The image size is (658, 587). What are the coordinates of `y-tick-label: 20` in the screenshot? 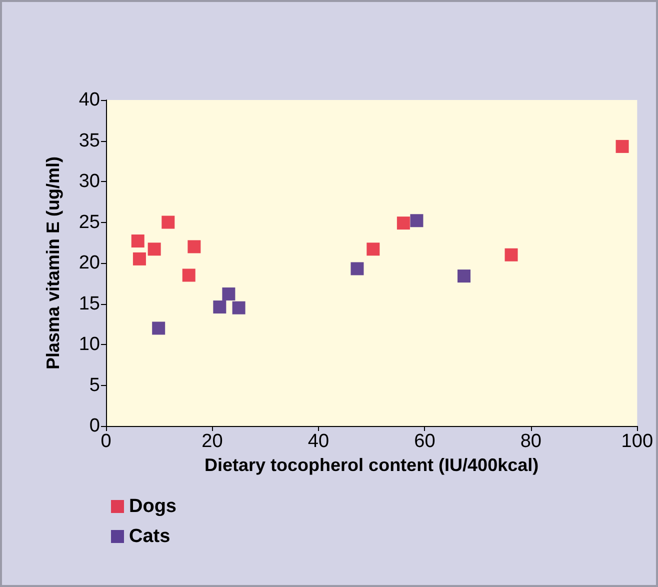 It's located at (89, 263).